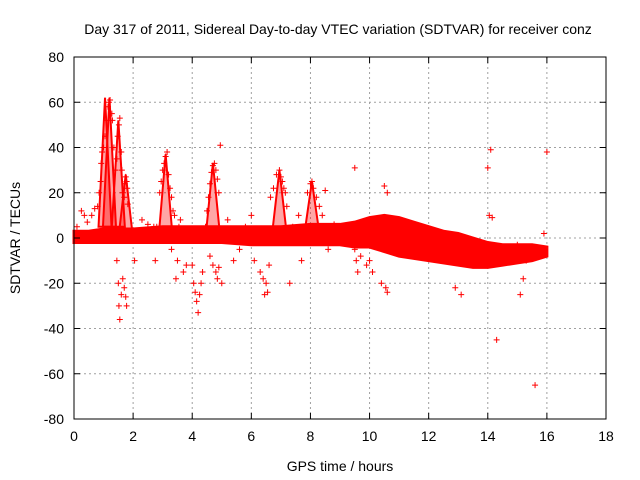 This screenshot has width=640, height=480. What do you see at coordinates (488, 436) in the screenshot?
I see `x-tick-label: 14` at bounding box center [488, 436].